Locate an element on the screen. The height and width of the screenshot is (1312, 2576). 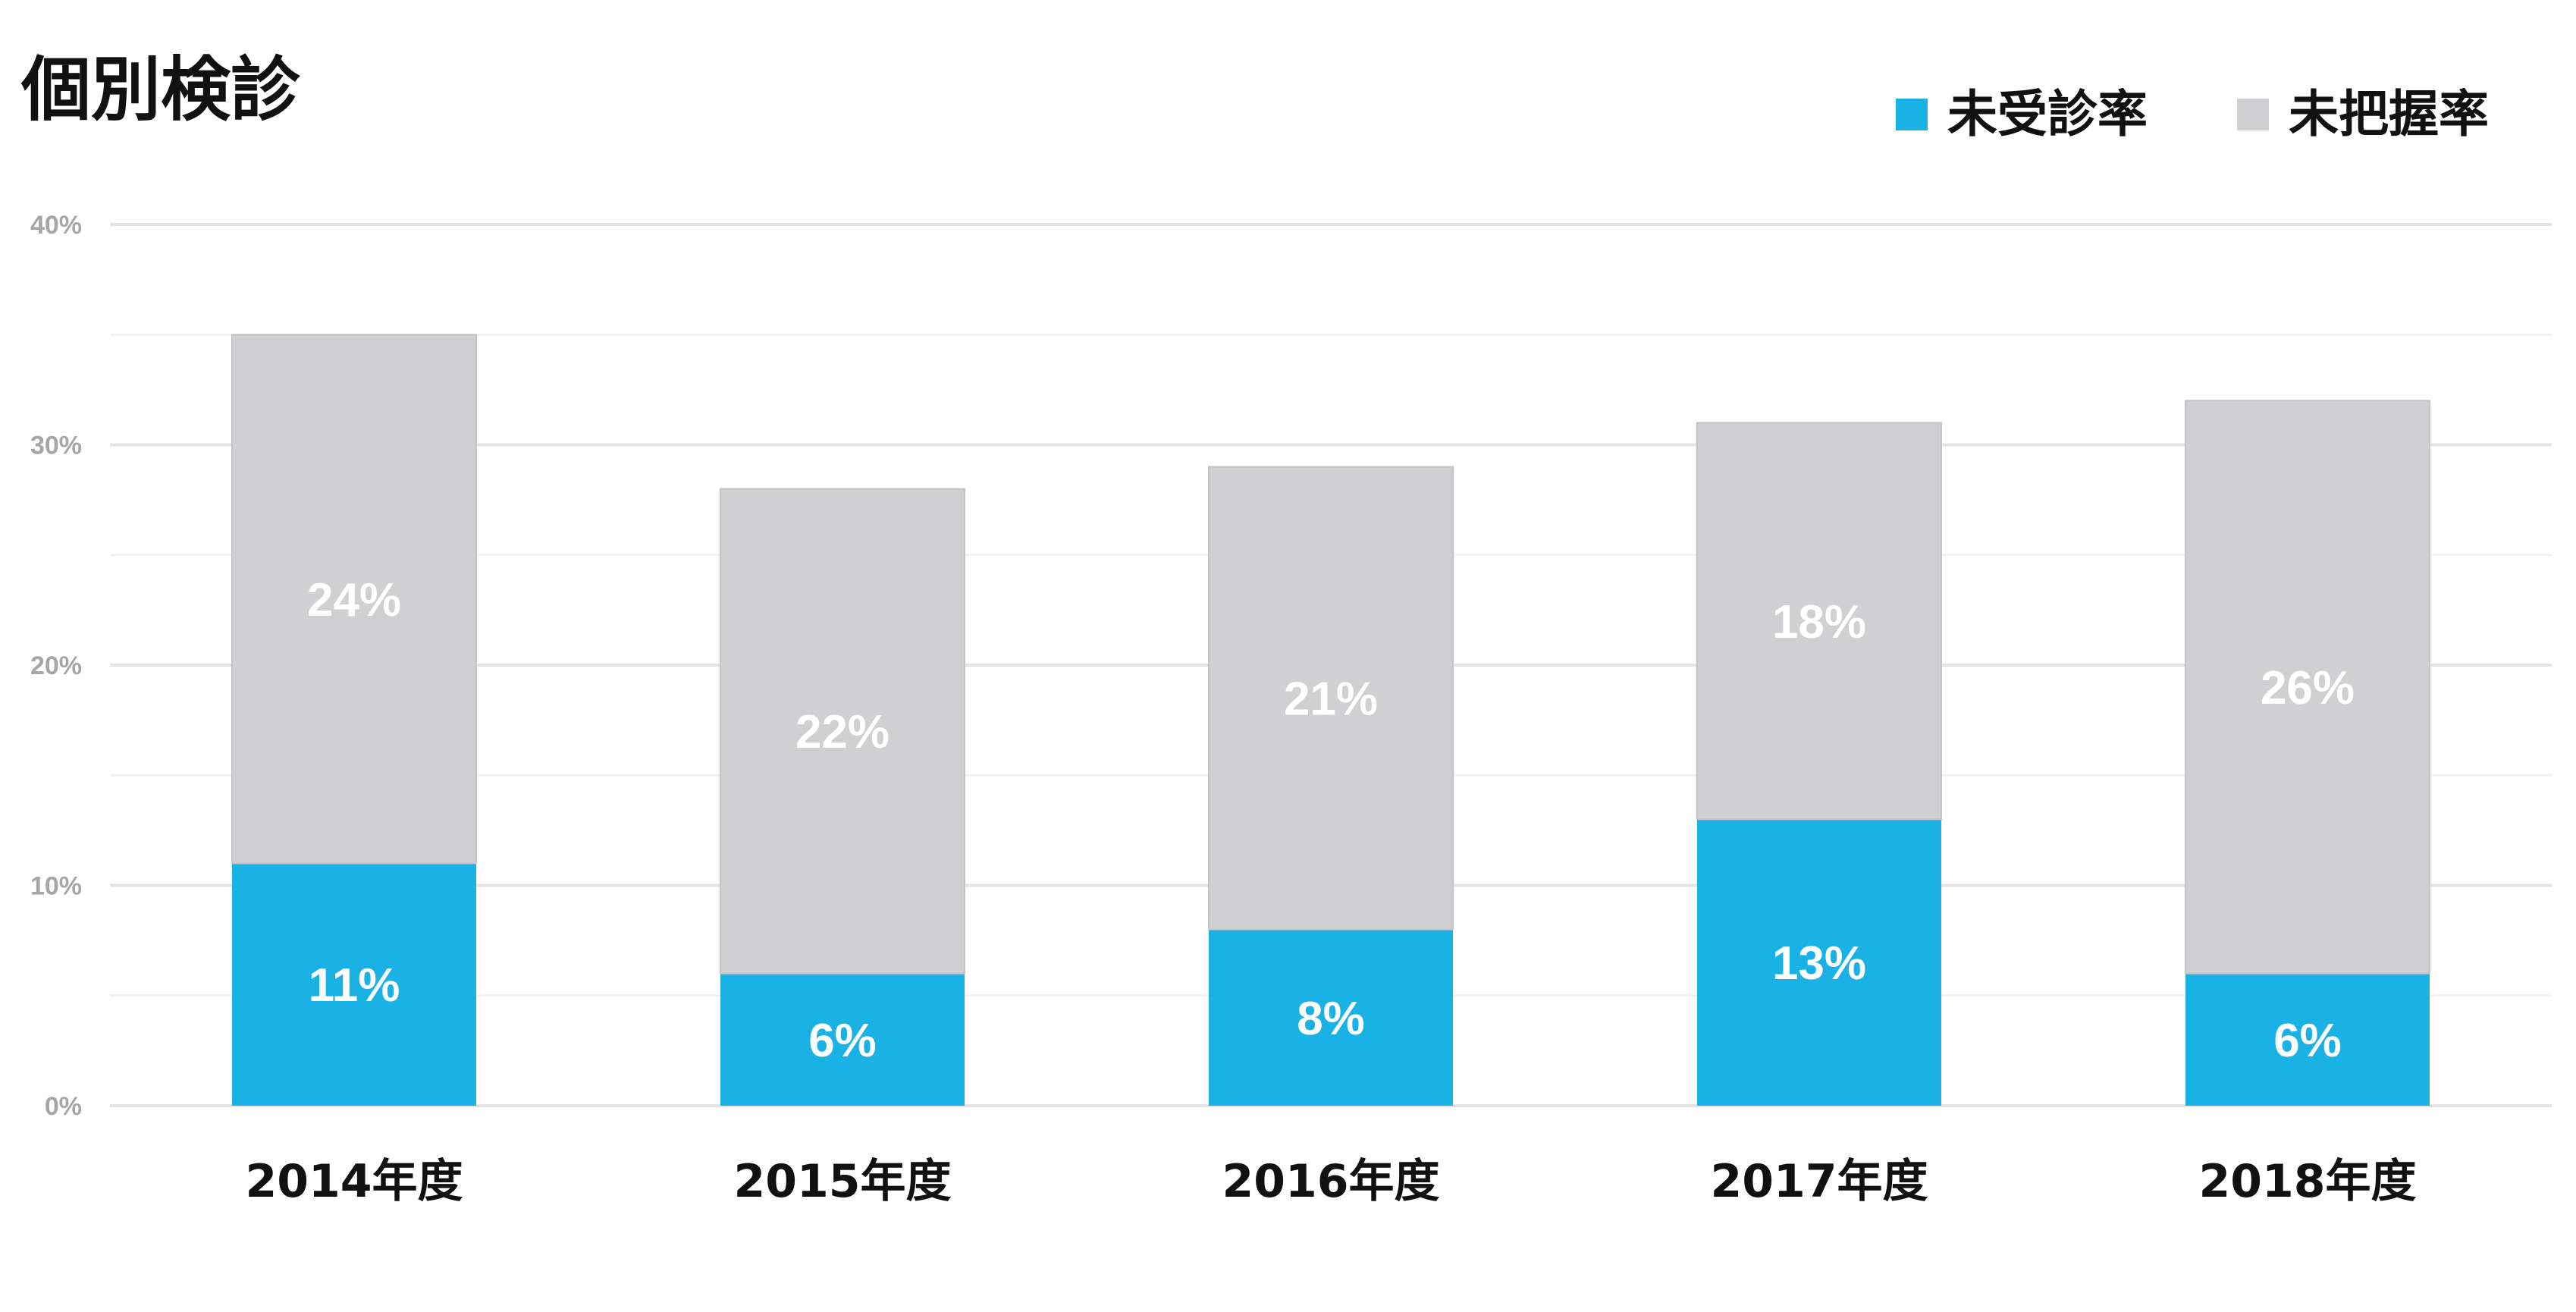
x-axis: 2014年度 2015年度 2016年度 2017年度 2018年度 is located at coordinates (1331, 1181).